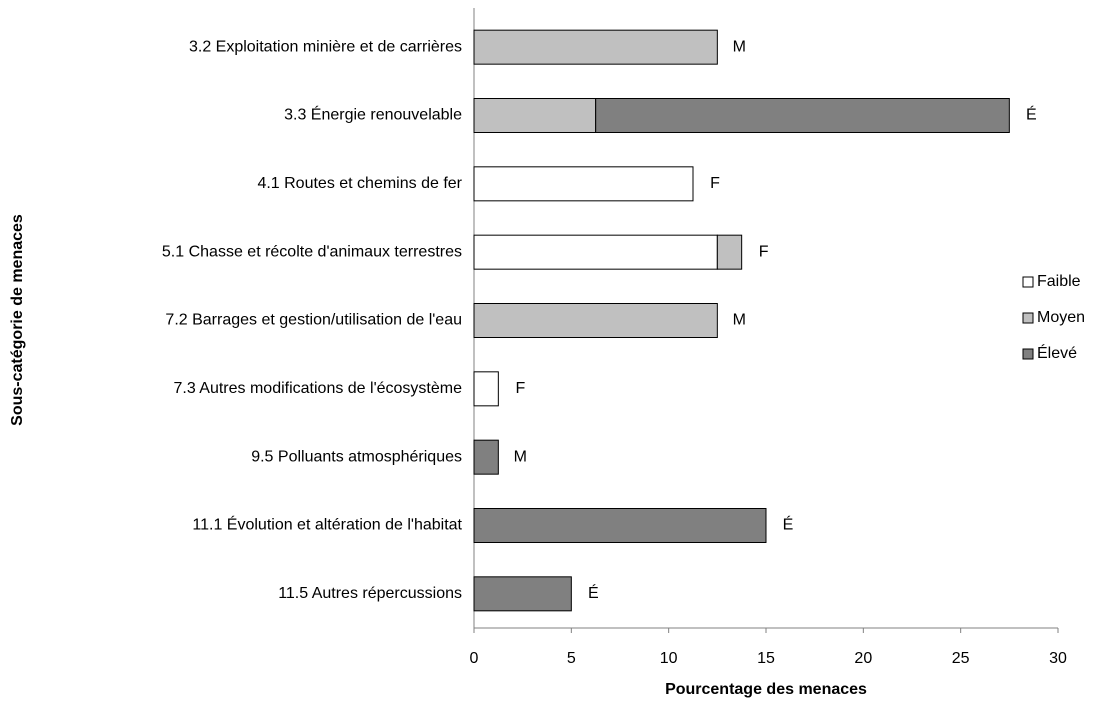  Describe the element at coordinates (356, 456) in the screenshot. I see `y-tick-label: 9.5 Polluants atmosphériques` at that location.